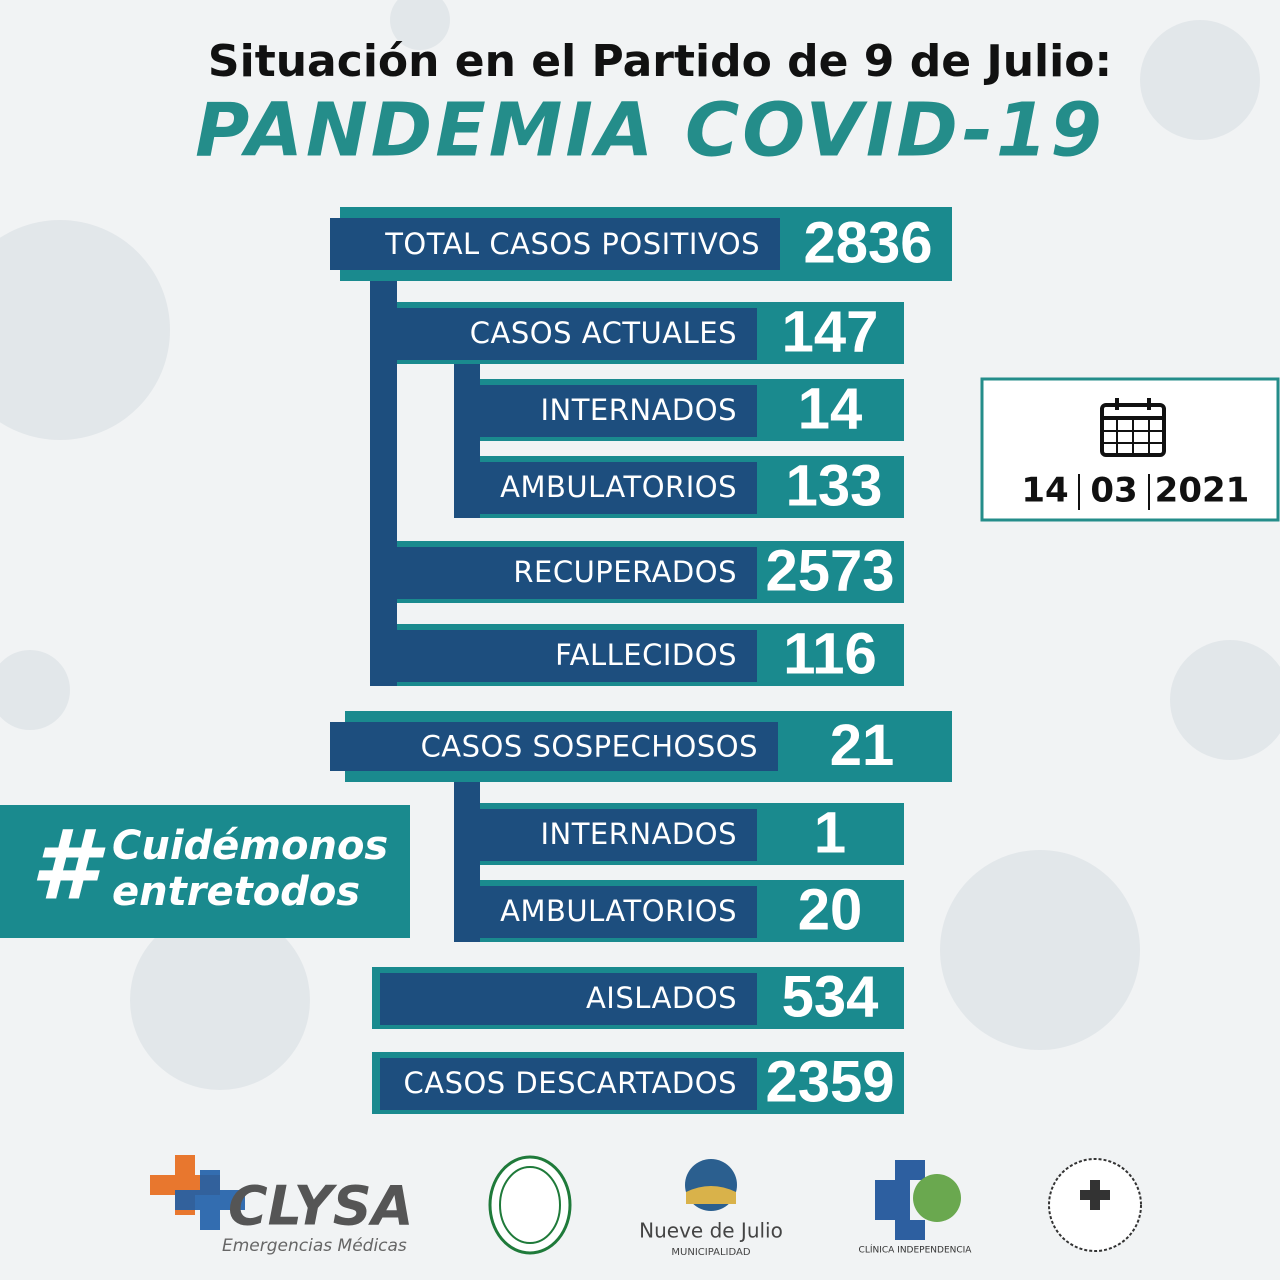 The image size is (1280, 1280). What do you see at coordinates (862, 745) in the screenshot?
I see `row-value: 21` at bounding box center [862, 745].